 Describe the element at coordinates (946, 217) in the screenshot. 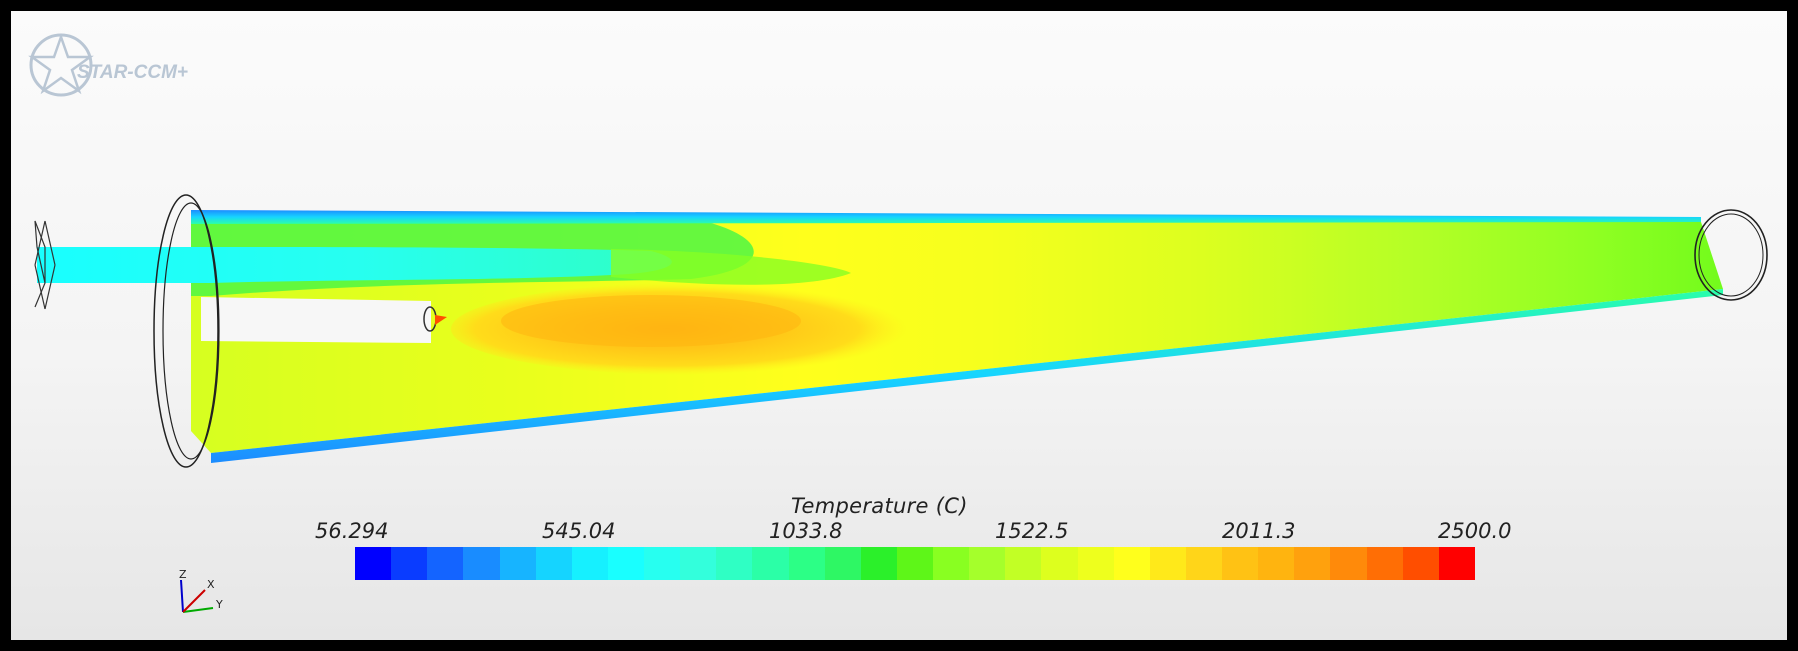

I see `upper-wall` at that location.